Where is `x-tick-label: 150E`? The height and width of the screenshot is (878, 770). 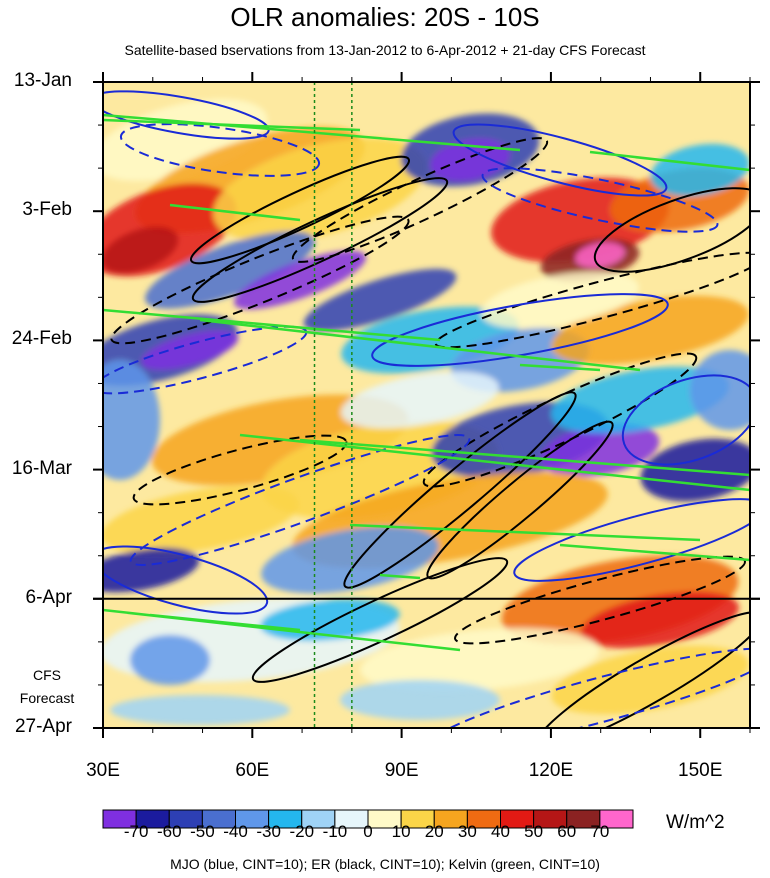 x-tick-label: 150E is located at coordinates (700, 770).